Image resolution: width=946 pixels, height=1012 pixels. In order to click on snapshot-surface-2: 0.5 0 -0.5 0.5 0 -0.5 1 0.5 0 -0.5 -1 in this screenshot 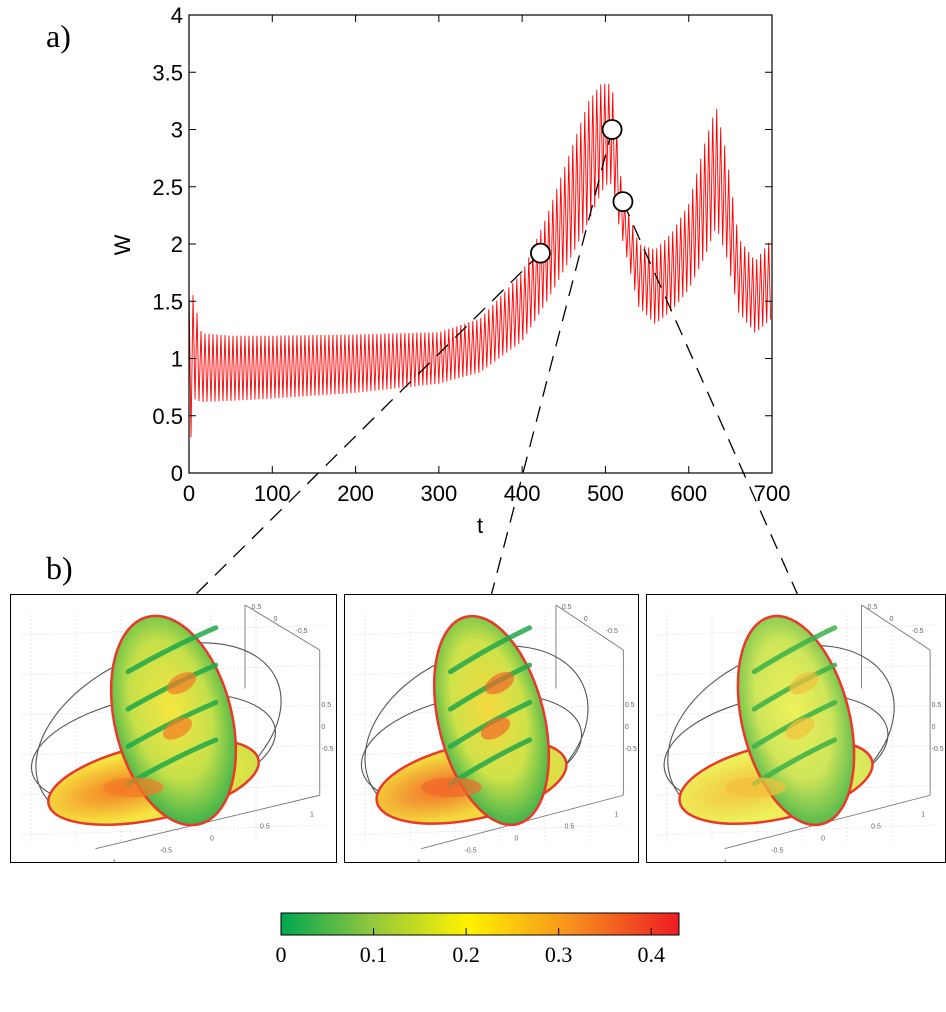, I will do `click(495, 733)`.